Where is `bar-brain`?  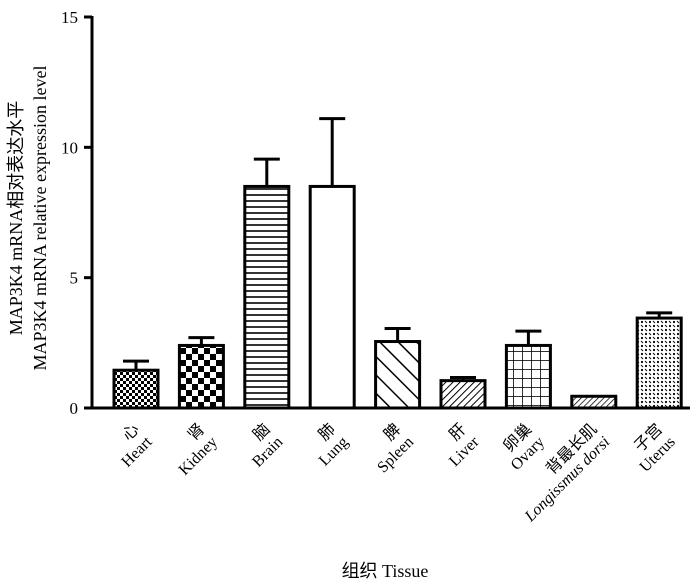
bar-brain is located at coordinates (267, 297).